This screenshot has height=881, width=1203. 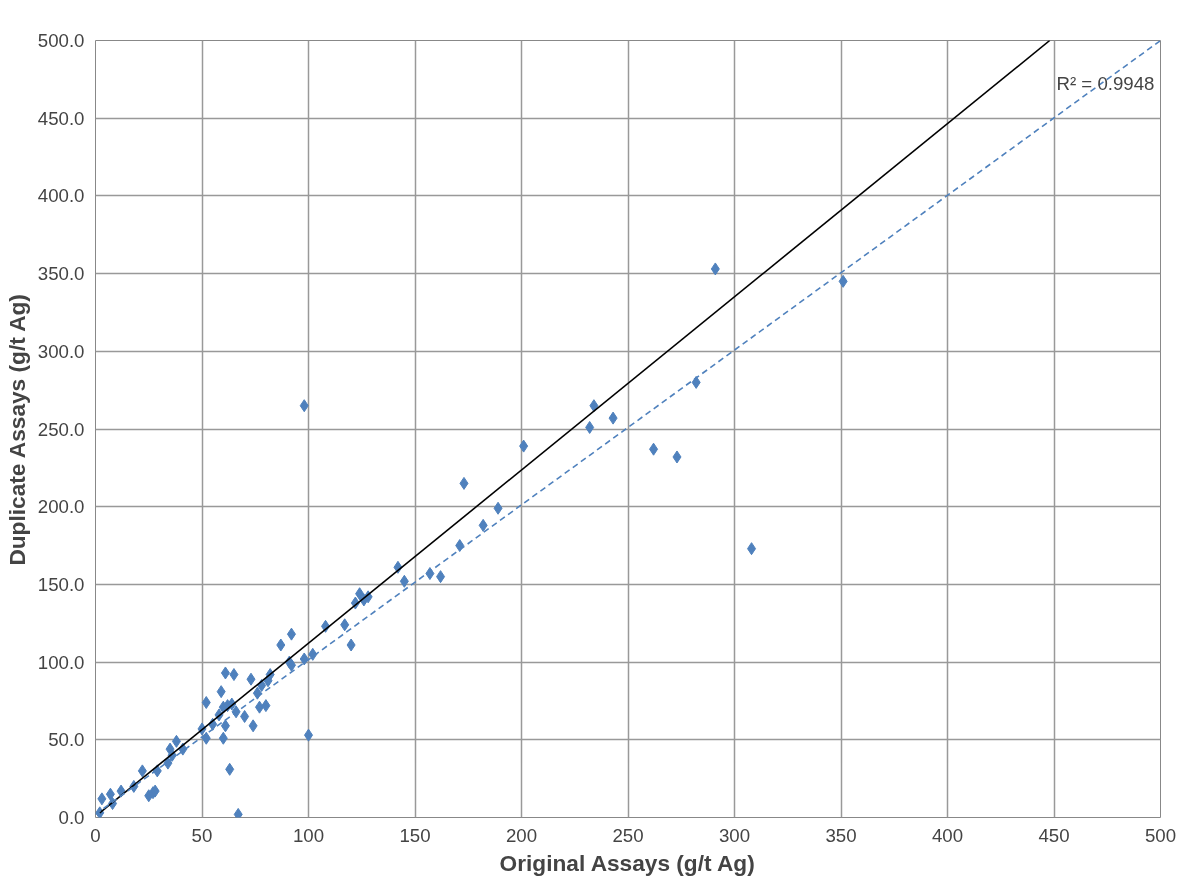 I want to click on x-tick-label: 200, so click(x=521, y=835).